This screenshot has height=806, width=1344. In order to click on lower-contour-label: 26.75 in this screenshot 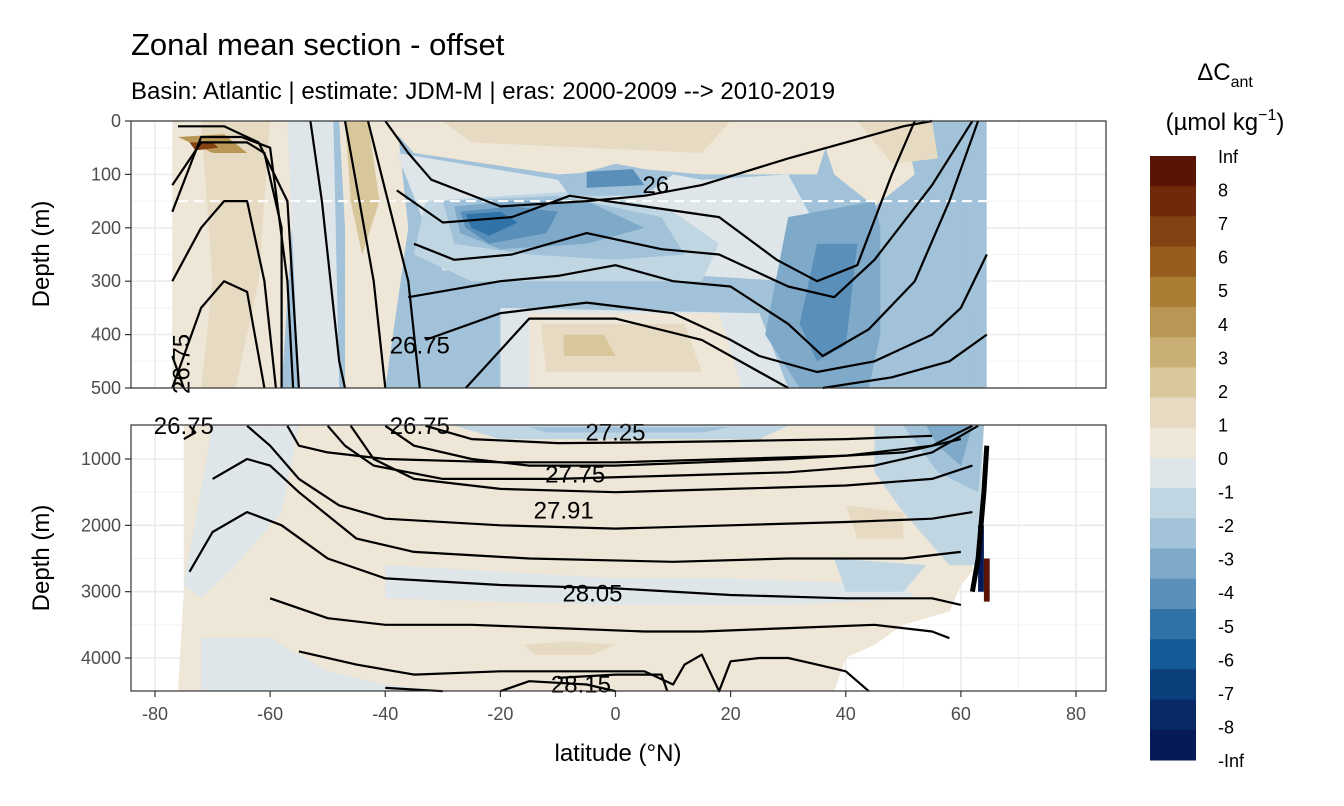, I will do `click(184, 426)`.